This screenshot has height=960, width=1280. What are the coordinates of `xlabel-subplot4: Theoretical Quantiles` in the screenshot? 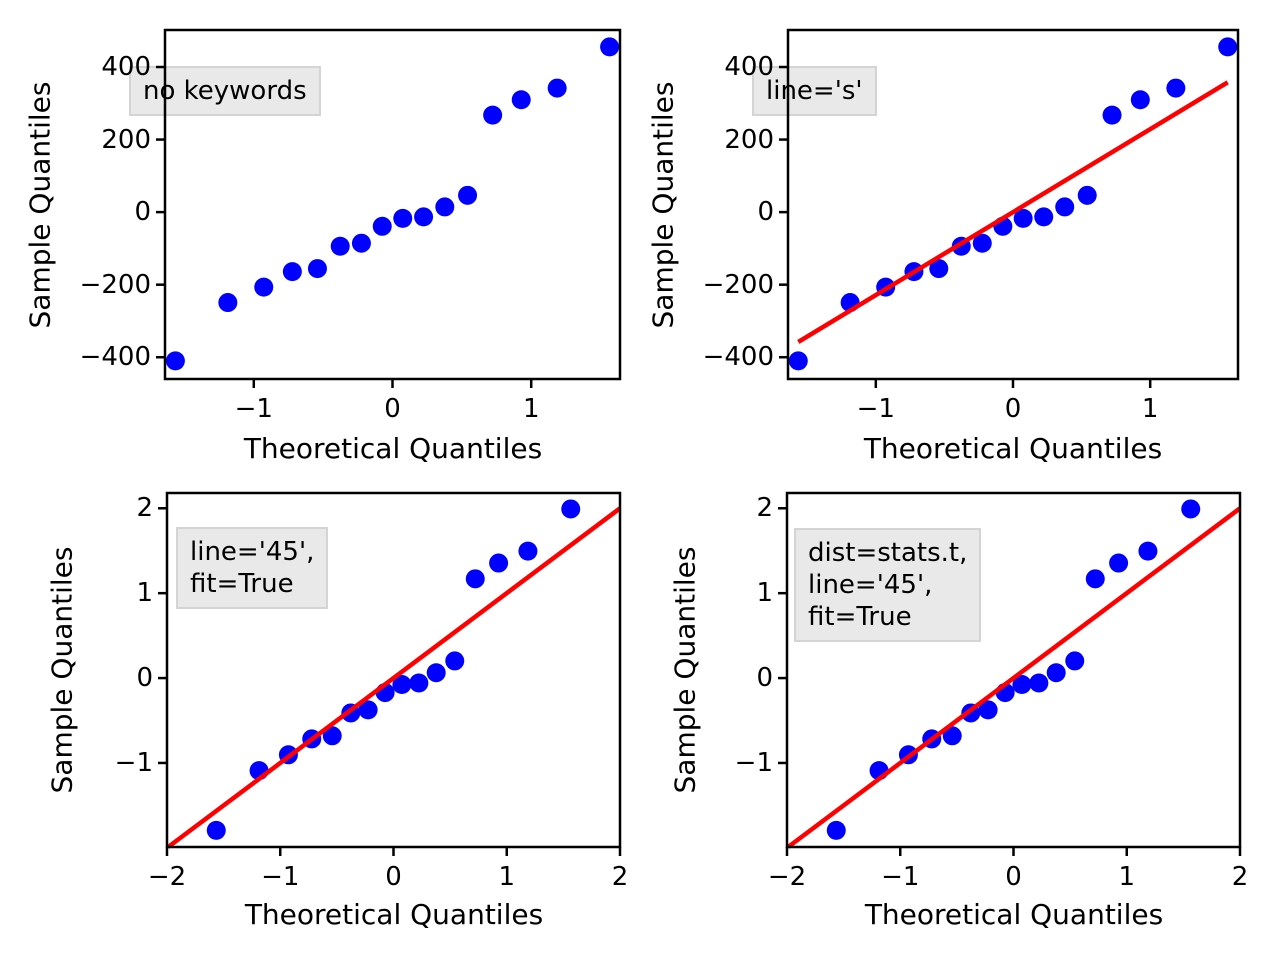 It's located at (1014, 914).